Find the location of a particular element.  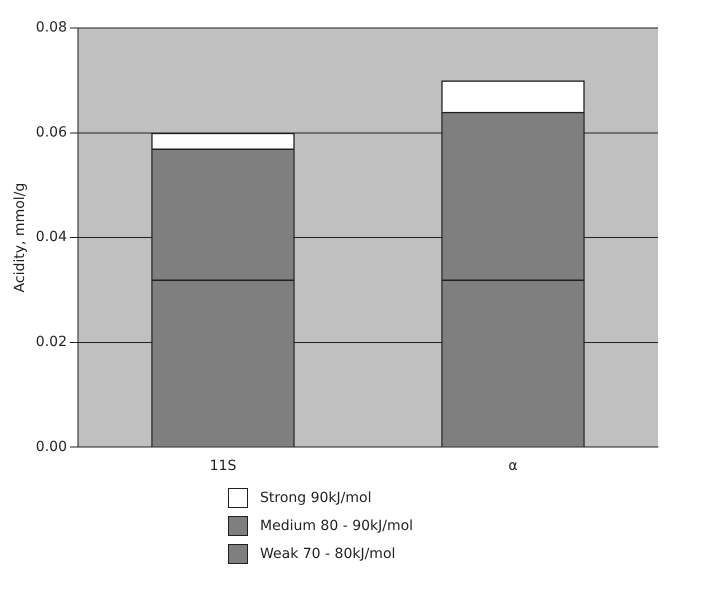

legend-label: Medium 80 - 90kJ/mol is located at coordinates (337, 526).